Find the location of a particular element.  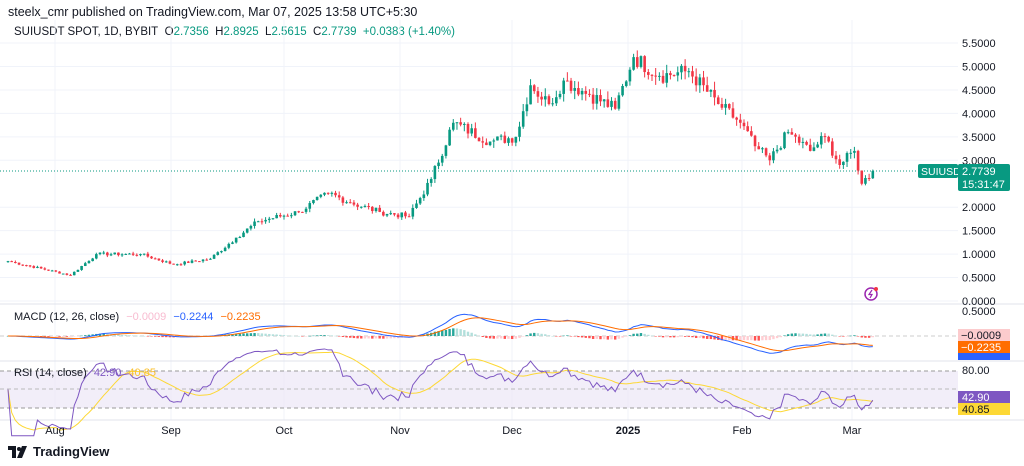

tradingview-logo-icon is located at coordinates (17, 451).